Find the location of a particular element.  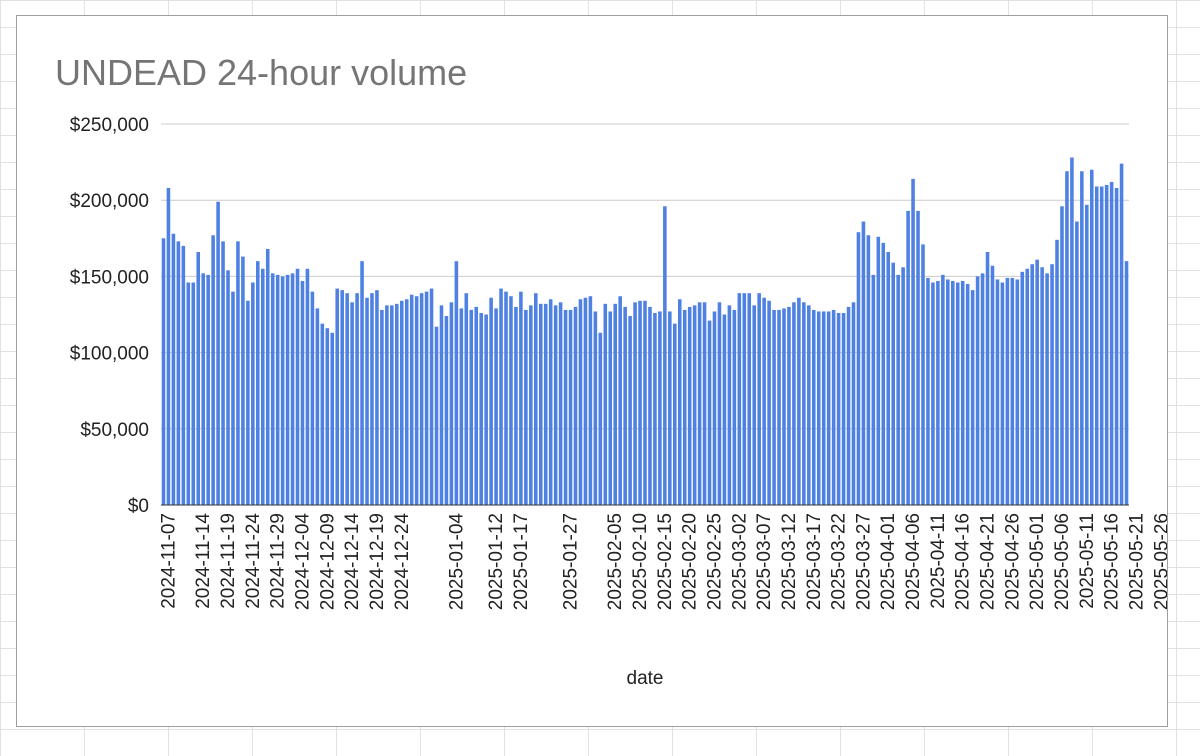

x-tick-label: 2025-01-04 is located at coordinates (456, 562).